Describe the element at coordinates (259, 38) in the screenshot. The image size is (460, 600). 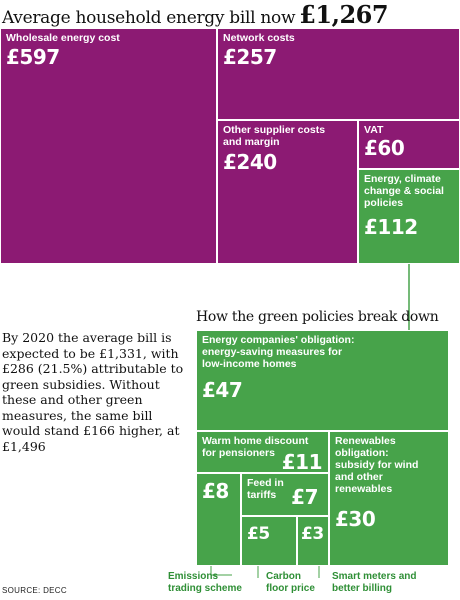
I see `tile-label: Network costs` at that location.